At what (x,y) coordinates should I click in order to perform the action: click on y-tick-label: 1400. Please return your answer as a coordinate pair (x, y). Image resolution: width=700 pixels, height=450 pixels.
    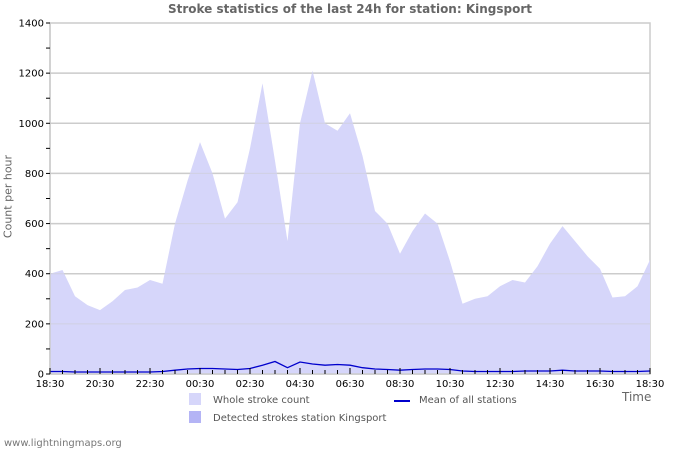
    Looking at the image, I should click on (31, 24).